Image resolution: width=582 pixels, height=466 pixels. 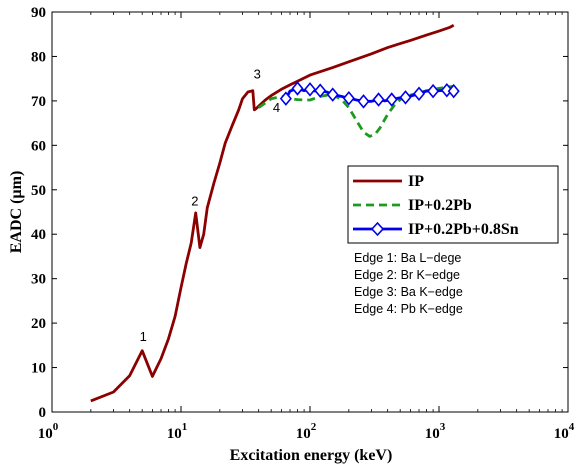 I want to click on note-edge-3: Edge 3: Ba K−edge, so click(x=408, y=292).